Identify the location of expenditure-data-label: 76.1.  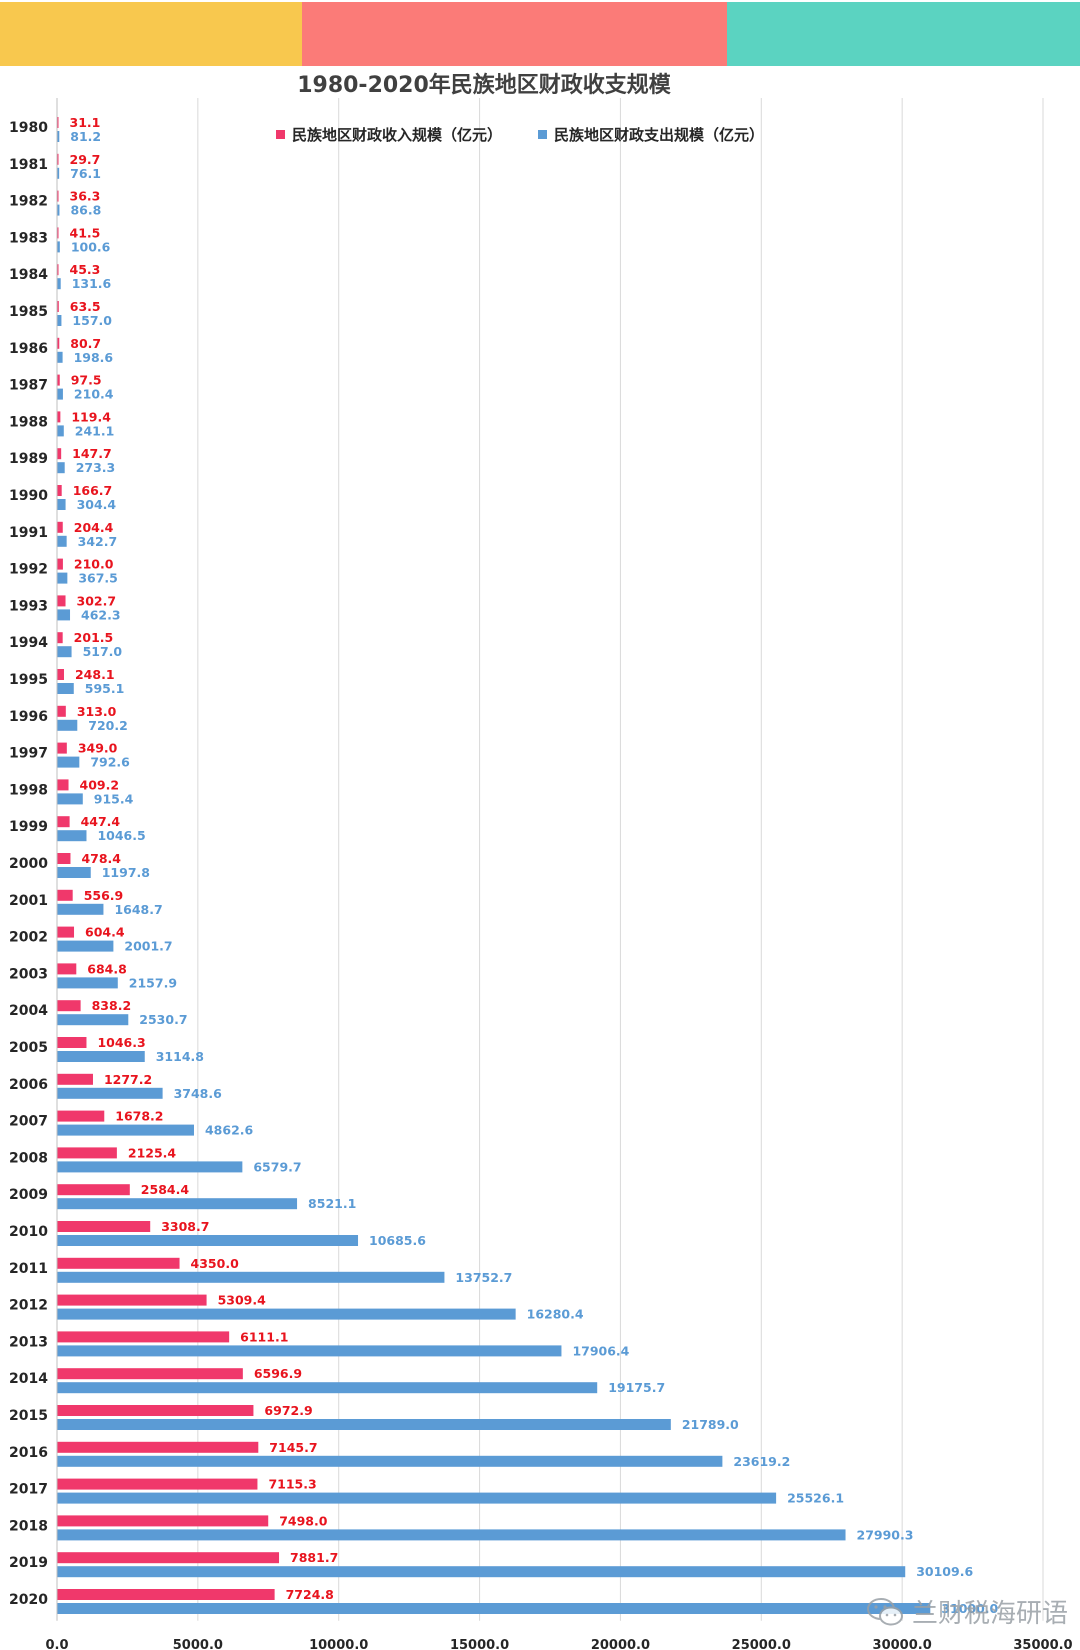
(85, 173).